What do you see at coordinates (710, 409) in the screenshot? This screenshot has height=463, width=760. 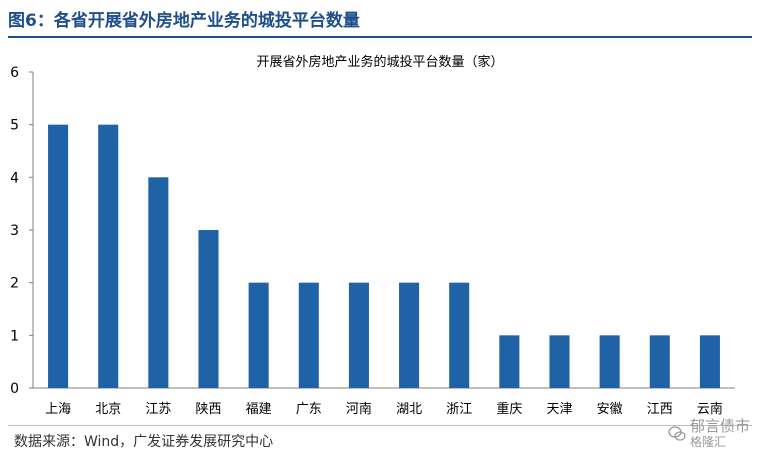 I see `x-category-label: 云南` at bounding box center [710, 409].